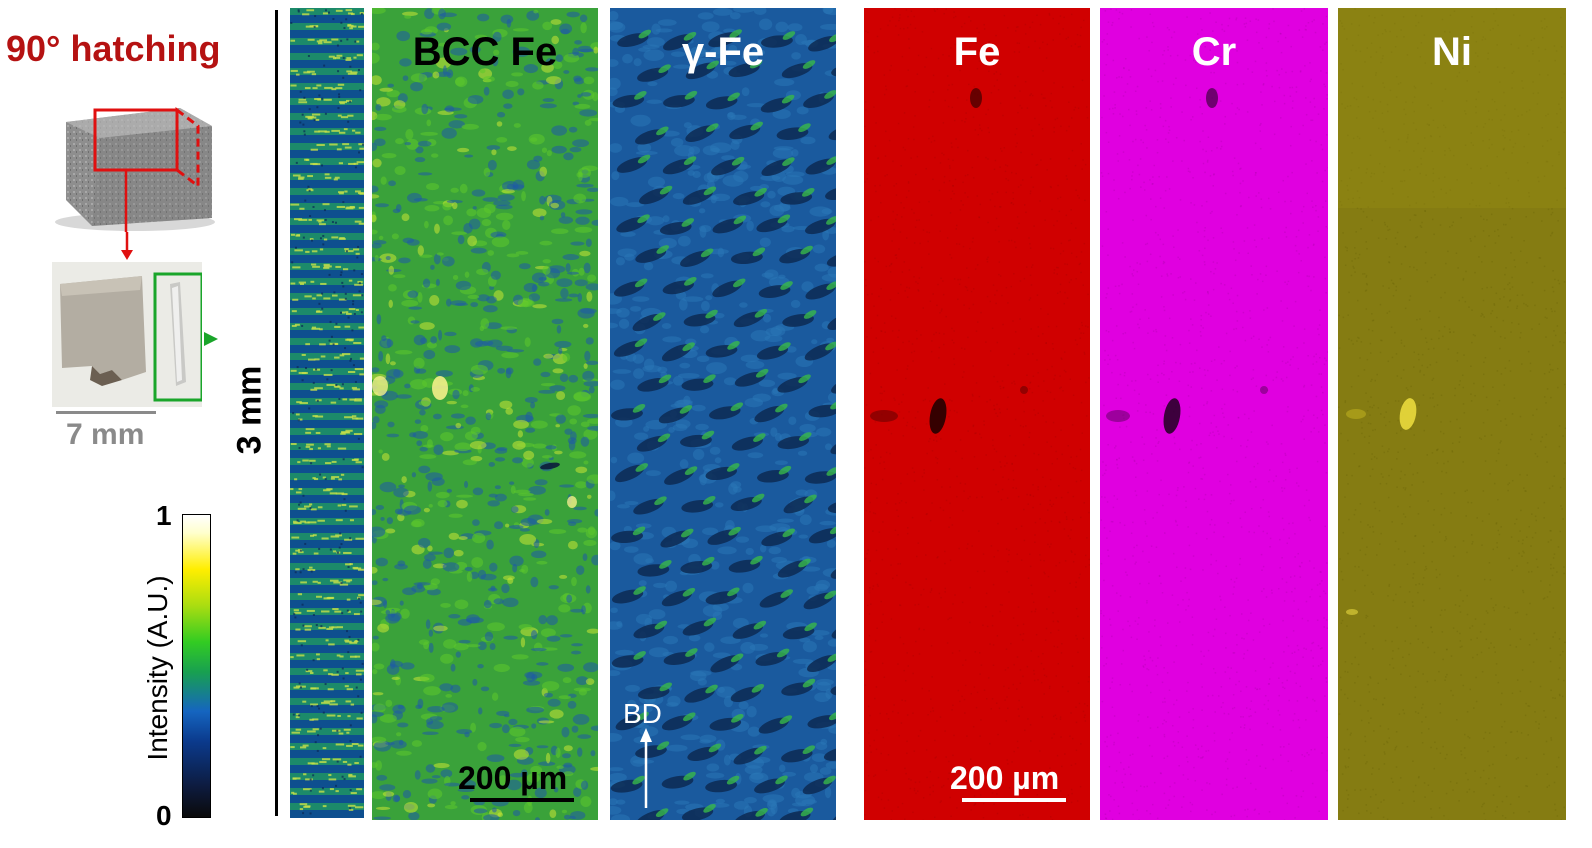 This screenshot has height=848, width=1592. Describe the element at coordinates (327, 413) in the screenshot. I see `overview-striped-map` at that location.